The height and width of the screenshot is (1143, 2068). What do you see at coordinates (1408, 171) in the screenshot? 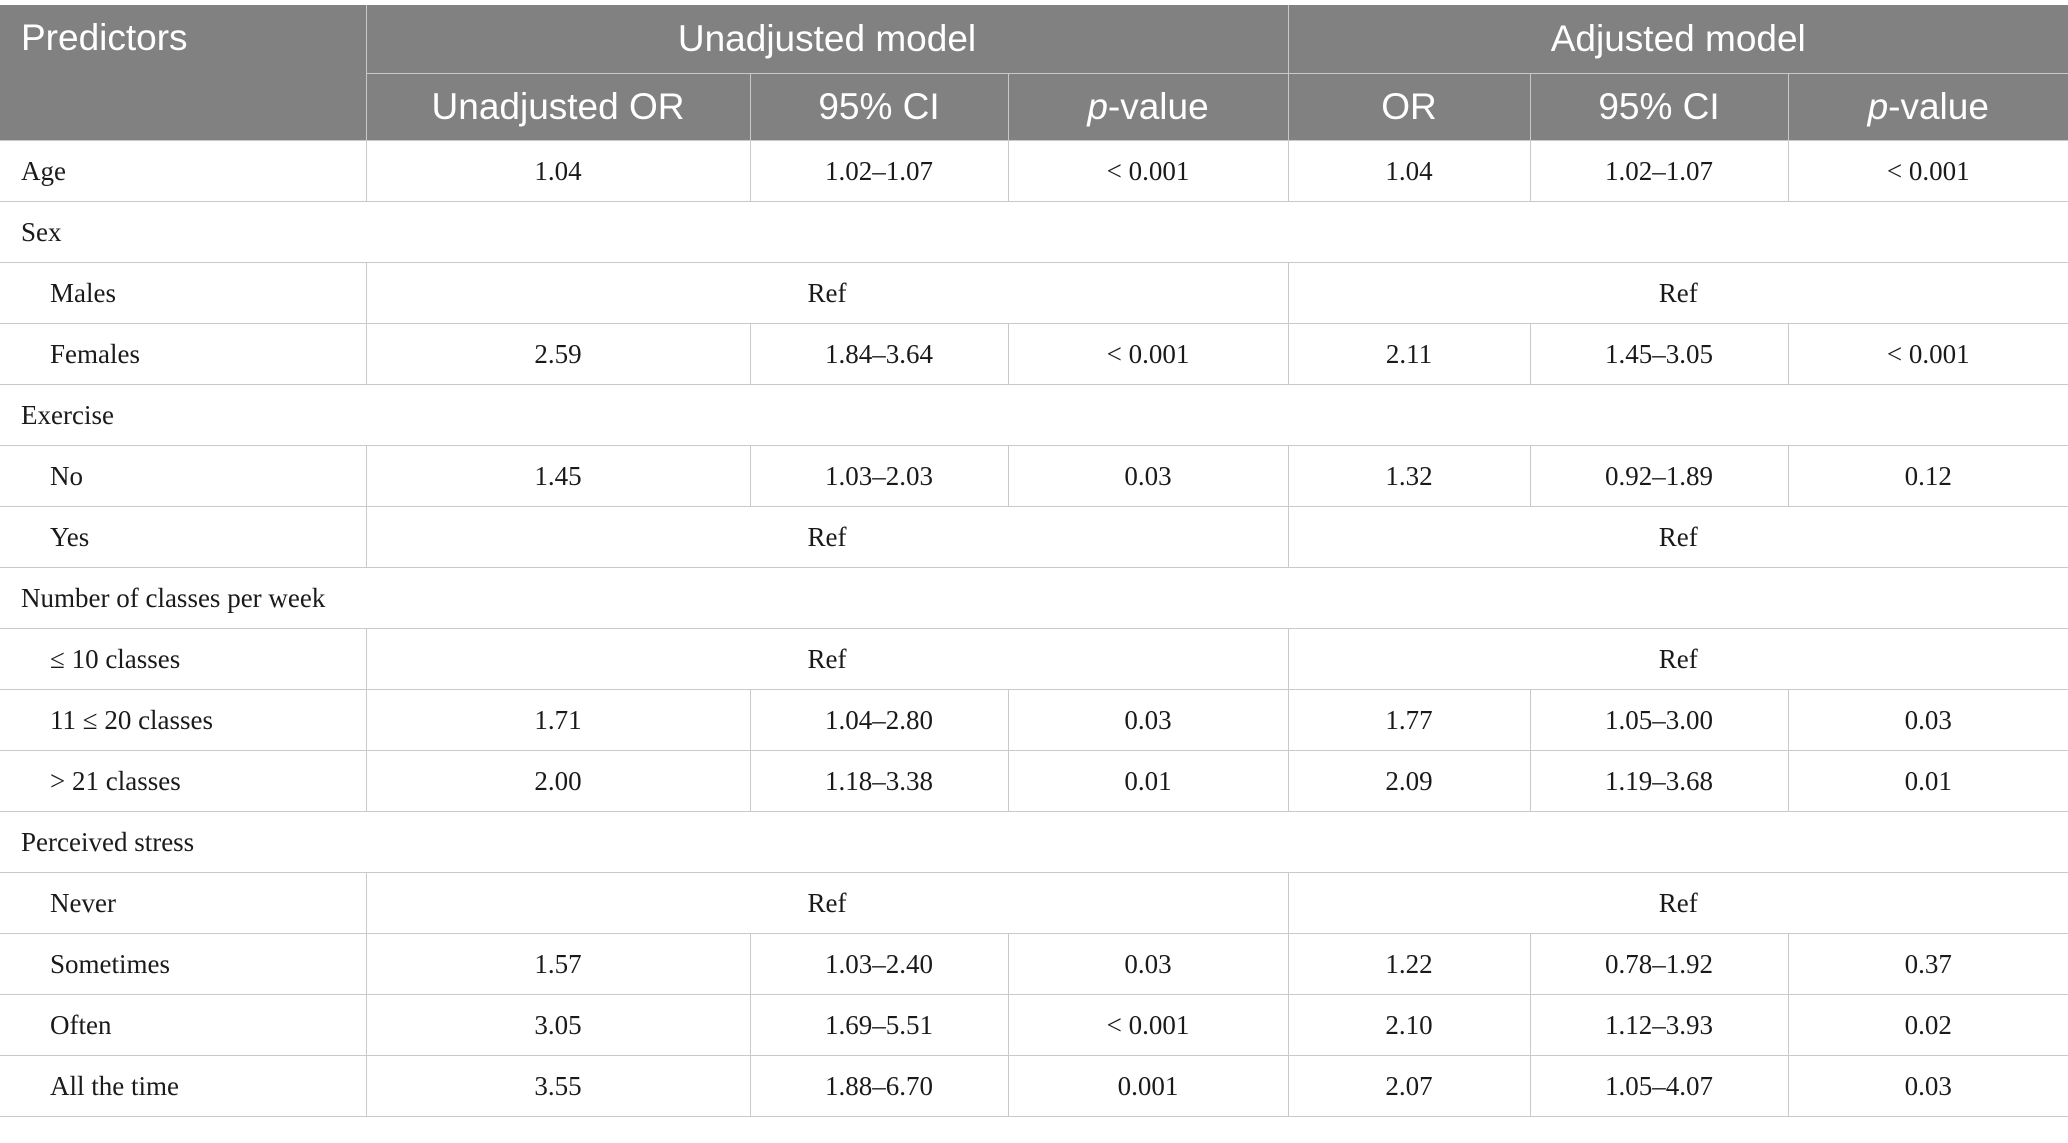
I see `adjusted-or-cell: 1.04` at bounding box center [1408, 171].